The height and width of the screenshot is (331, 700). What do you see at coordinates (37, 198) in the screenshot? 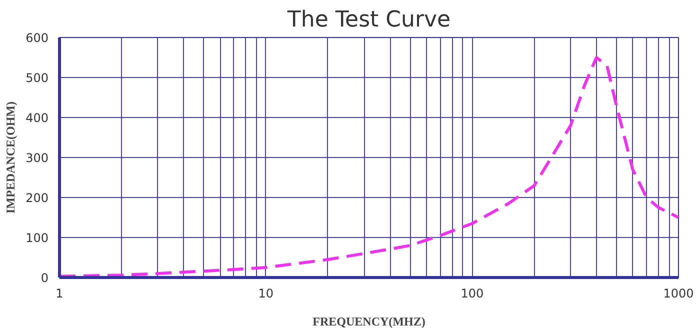
I see `y-tick-label: 200` at bounding box center [37, 198].